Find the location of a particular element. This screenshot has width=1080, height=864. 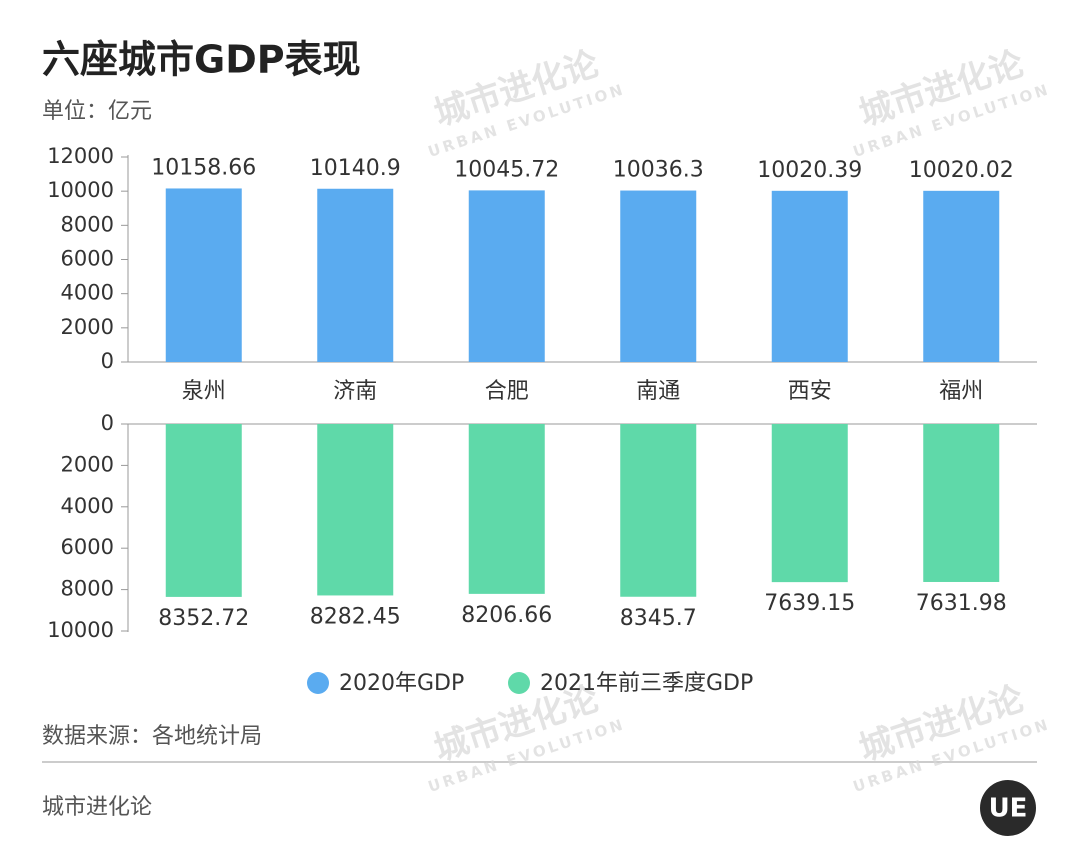

x-tick-label: 合肥 is located at coordinates (507, 391).